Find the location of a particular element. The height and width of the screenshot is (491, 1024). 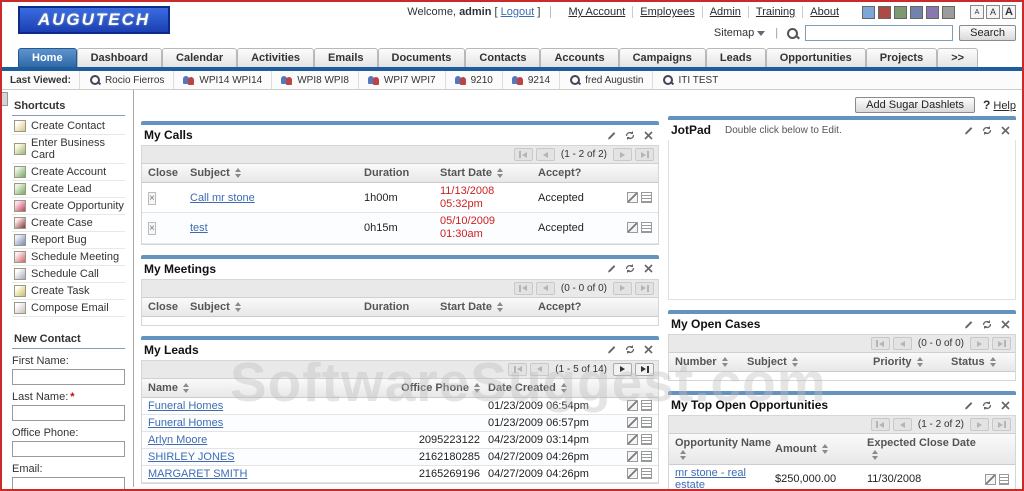

help-link: Help is located at coordinates (1004, 106).